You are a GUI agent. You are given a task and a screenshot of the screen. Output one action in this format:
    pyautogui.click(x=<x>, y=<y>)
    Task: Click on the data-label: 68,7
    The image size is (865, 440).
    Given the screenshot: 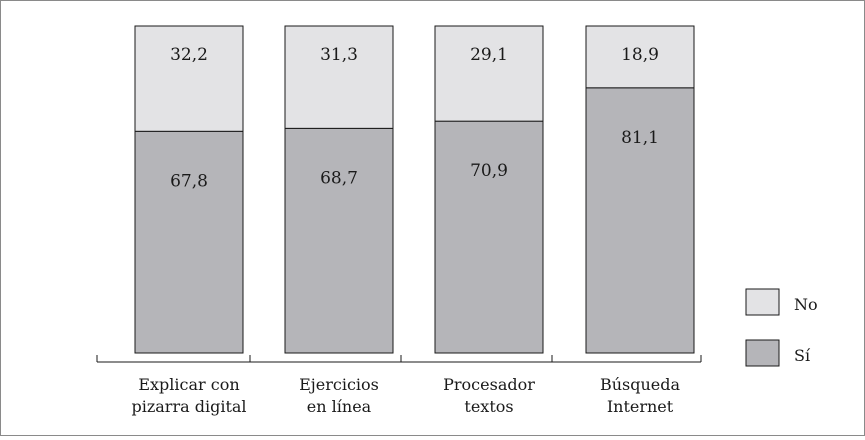 What is the action you would take?
    pyautogui.click(x=339, y=178)
    